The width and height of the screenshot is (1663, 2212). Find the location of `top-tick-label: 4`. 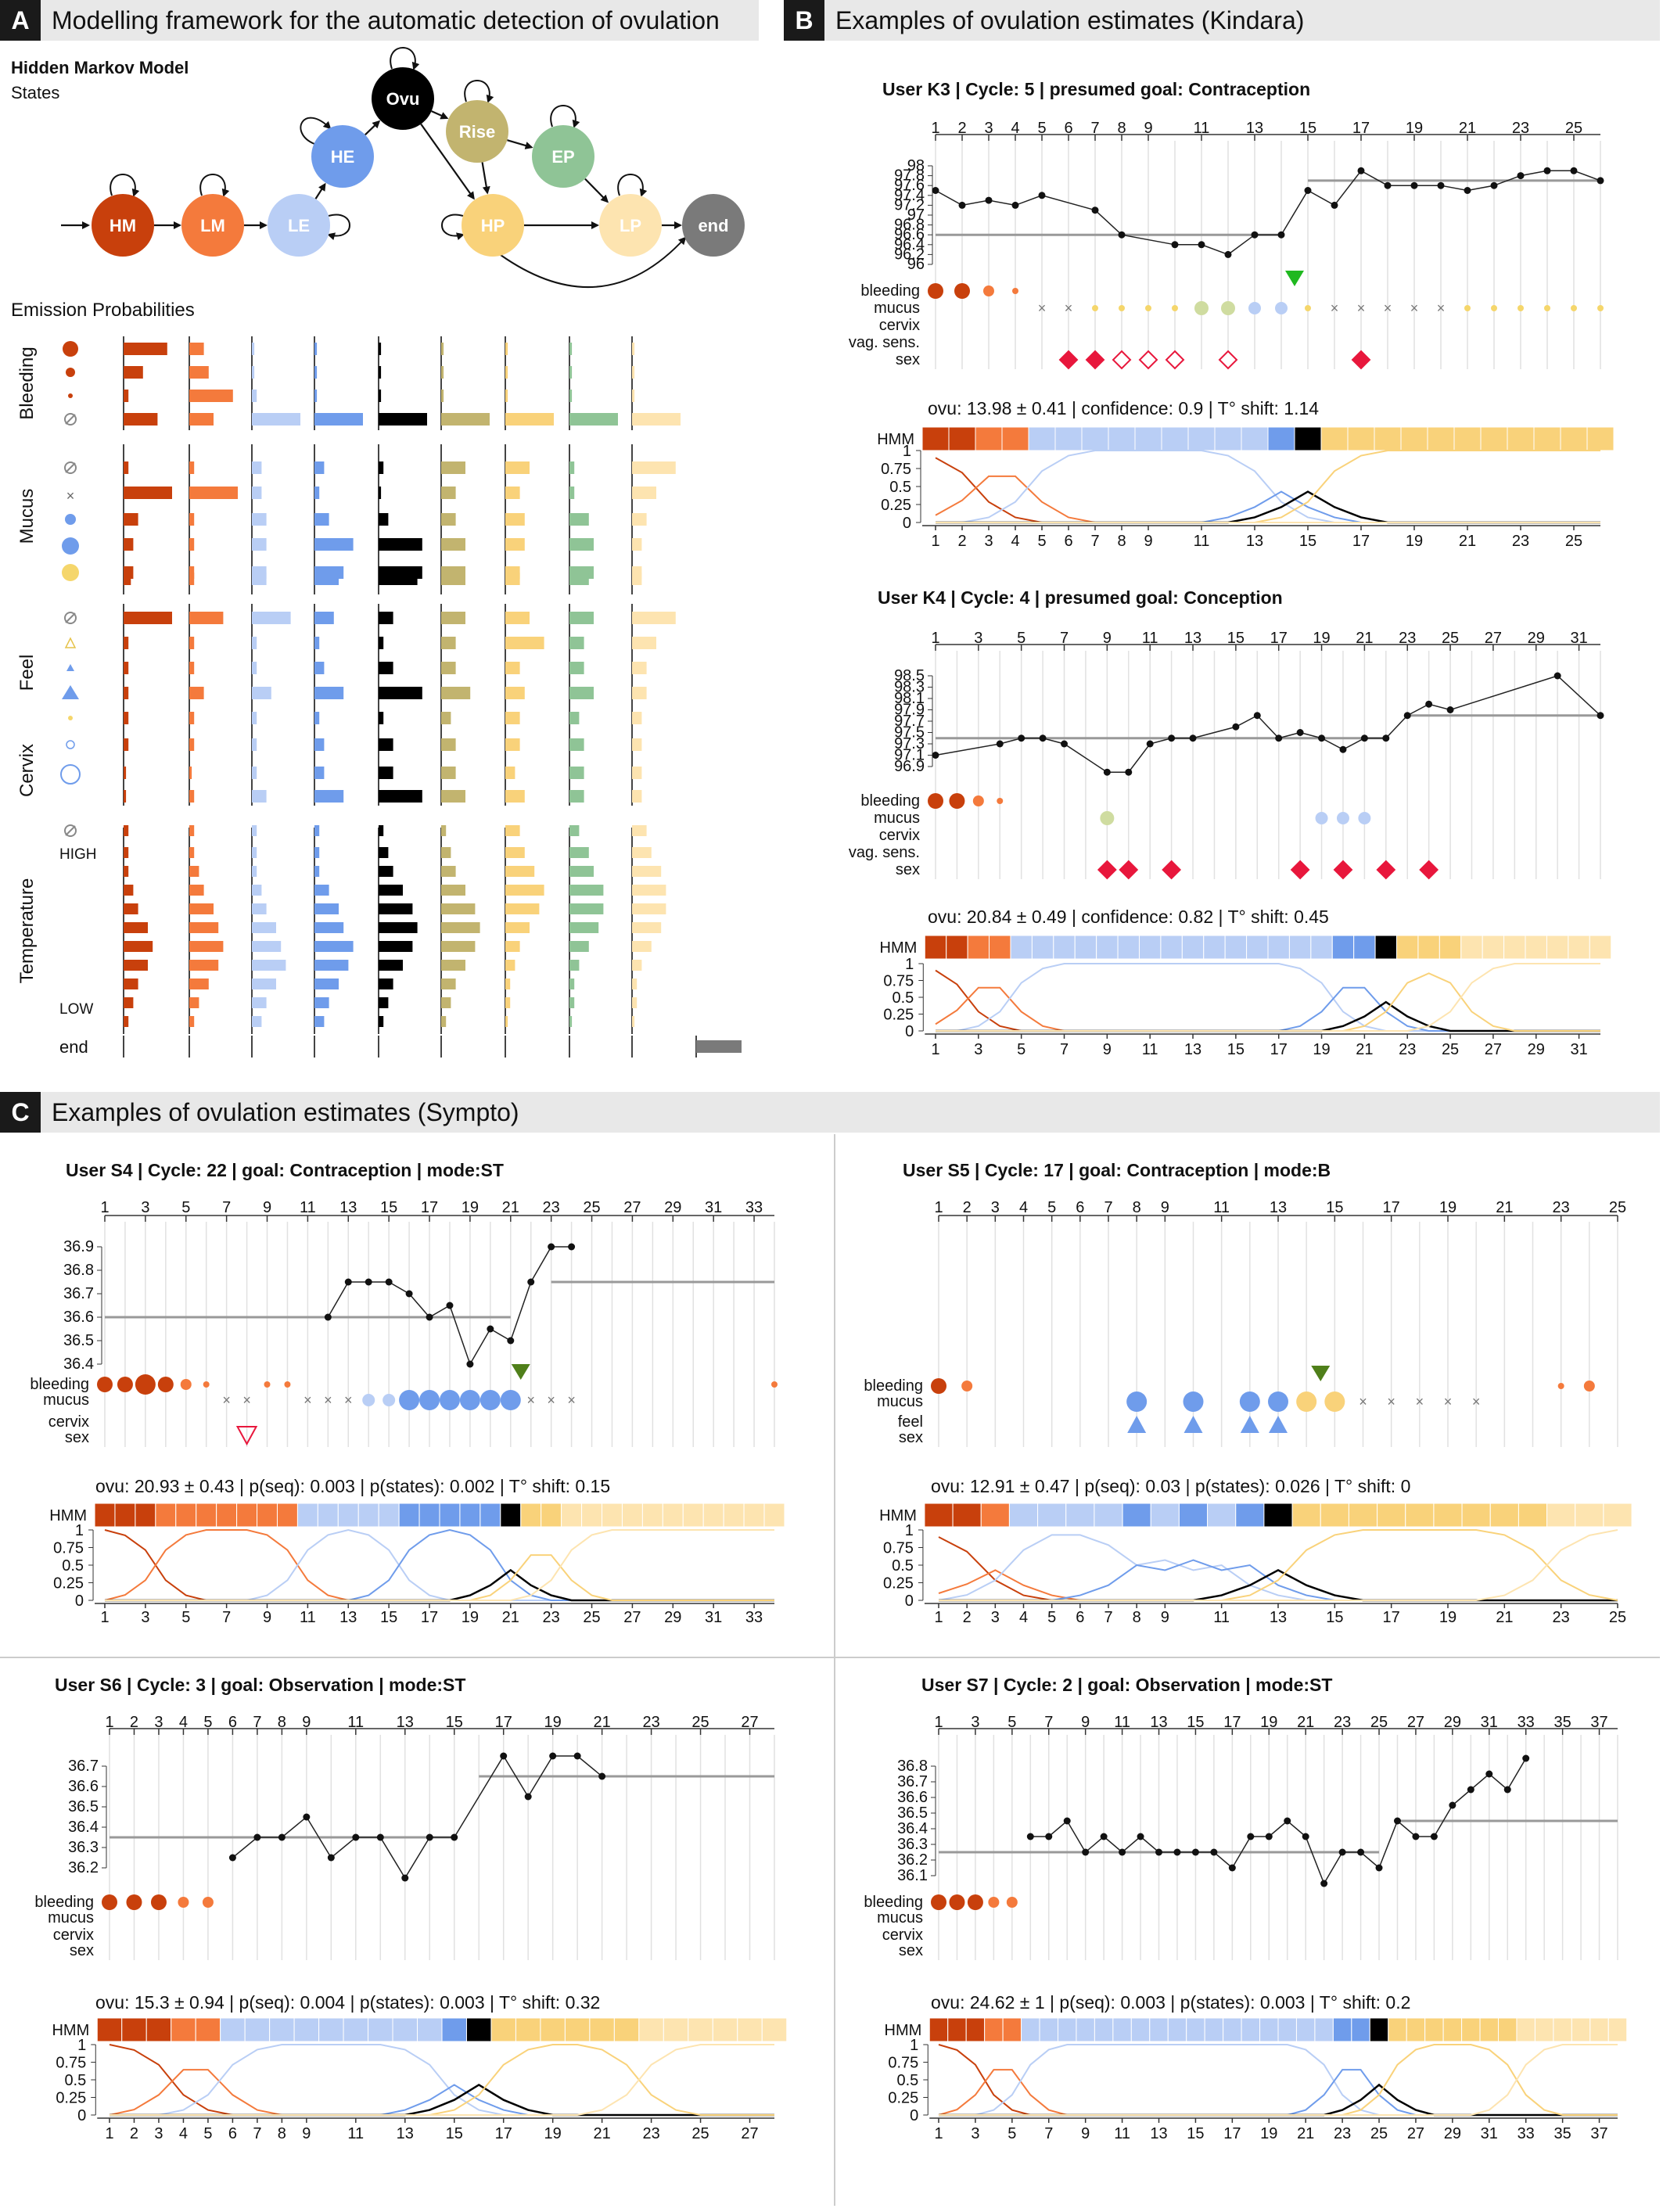

top-tick-label: 4 is located at coordinates (1015, 128).